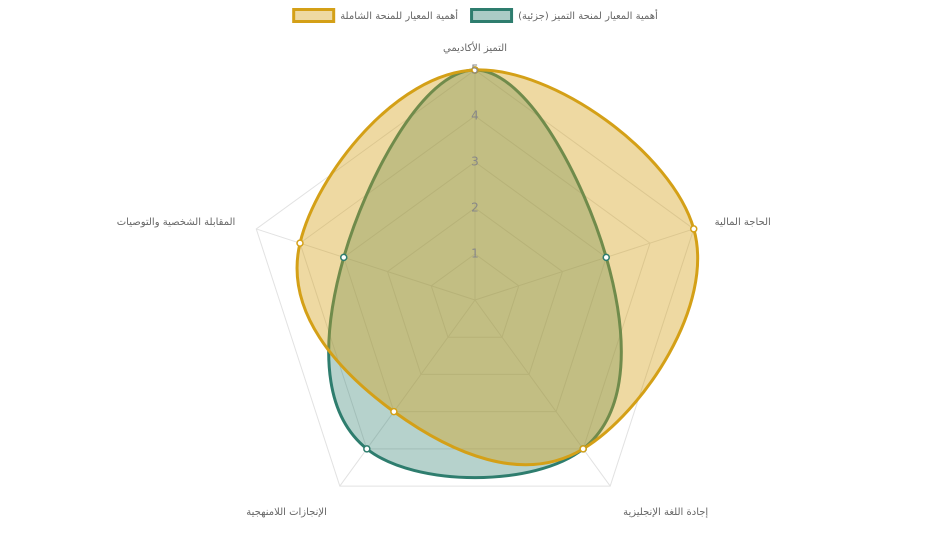 The width and height of the screenshot is (950, 550). What do you see at coordinates (176, 222) in the screenshot?
I see `axis-label: المقابلة الشخصية والتوصيات` at bounding box center [176, 222].